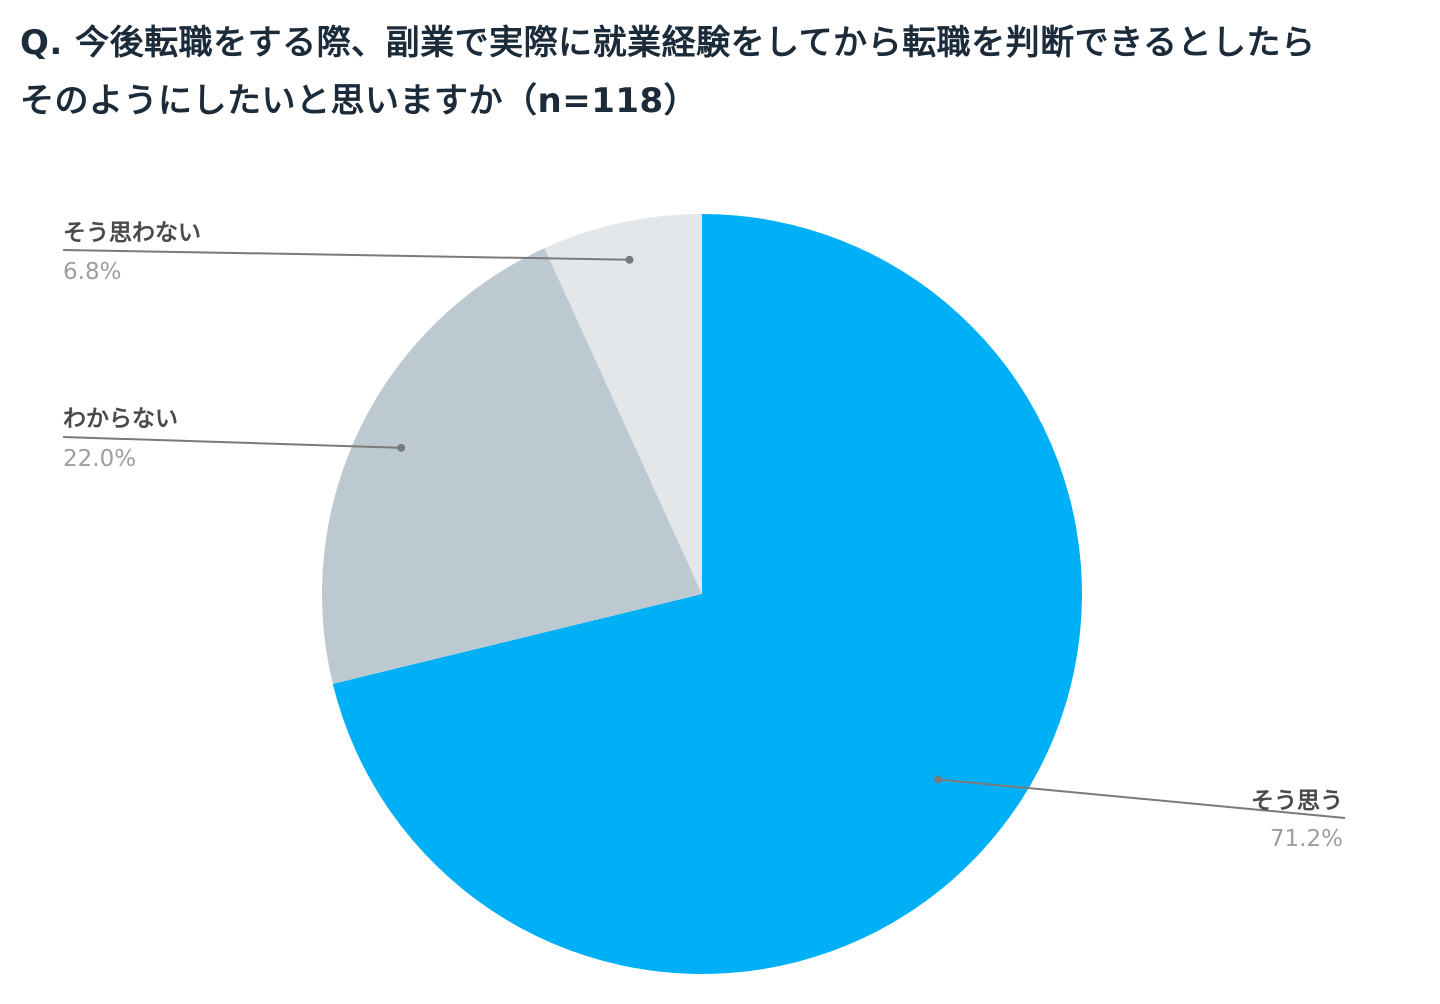 Image resolution: width=1440 pixels, height=1004 pixels. Describe the element at coordinates (132, 233) in the screenshot. I see `slice-label-3: そう思わない` at that location.